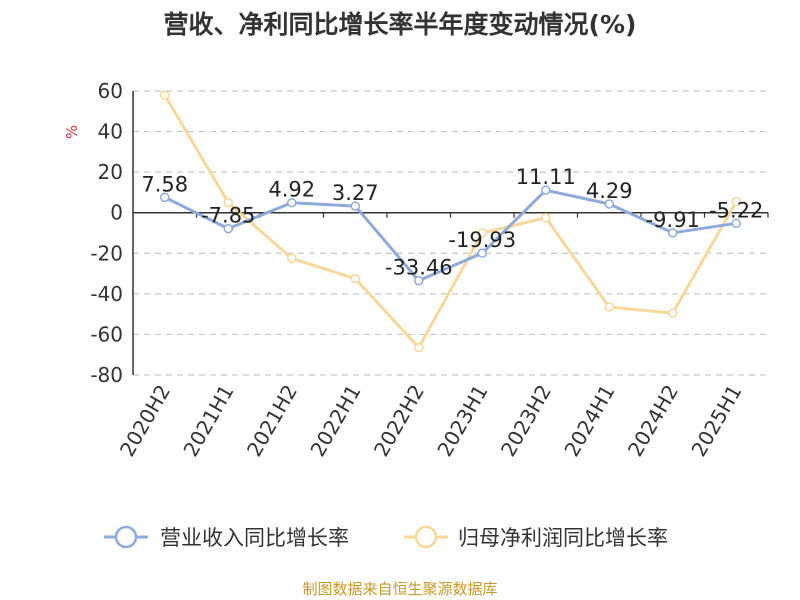 The height and width of the screenshot is (600, 800). I want to click on x-tick-label: 2022H1, so click(335, 421).